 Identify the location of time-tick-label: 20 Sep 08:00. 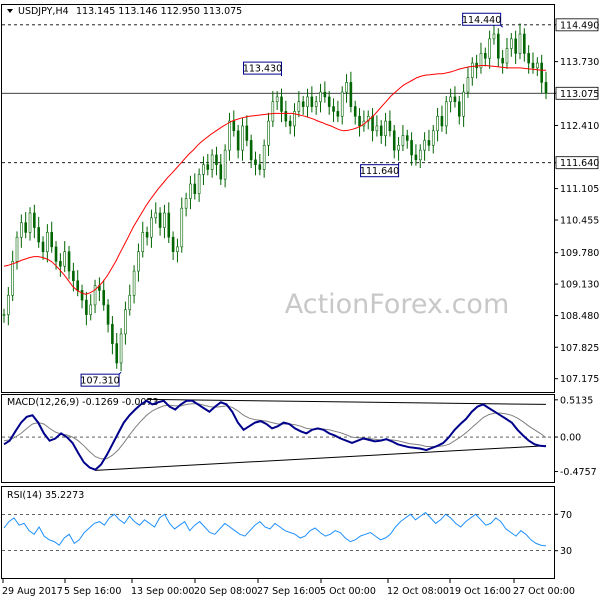
(225, 591).